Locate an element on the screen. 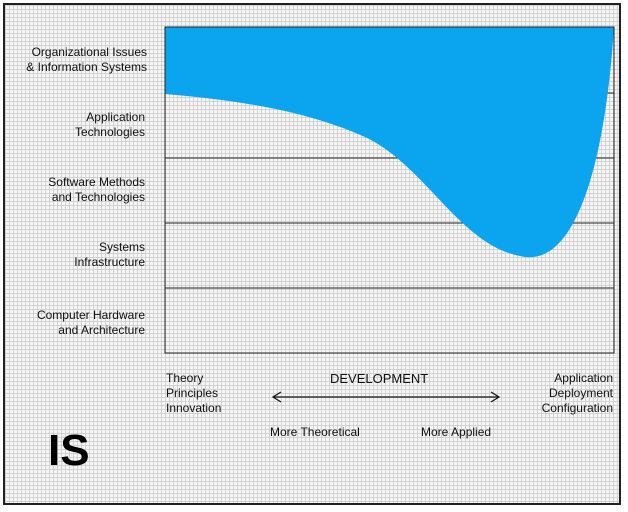  x-axis-right-line: Deployment is located at coordinates (580, 393).